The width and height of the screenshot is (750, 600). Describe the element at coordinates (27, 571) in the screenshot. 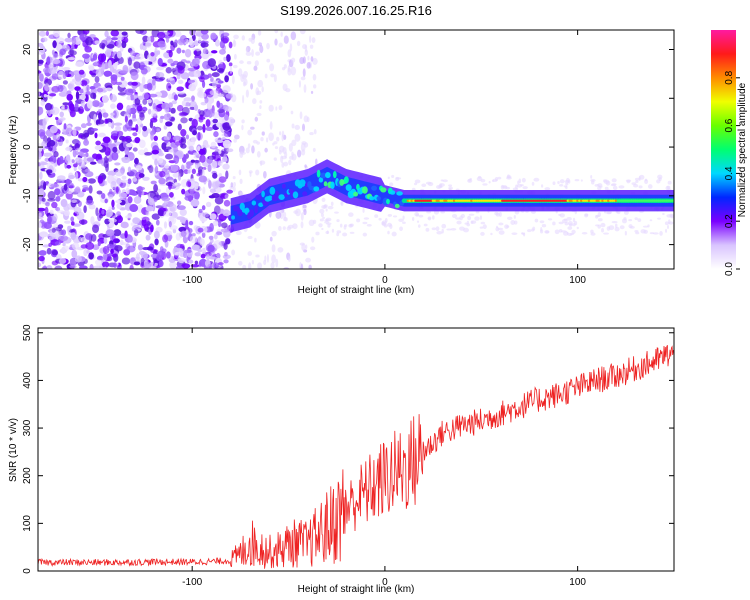

I see `snr-y-tick-label: 0` at that location.